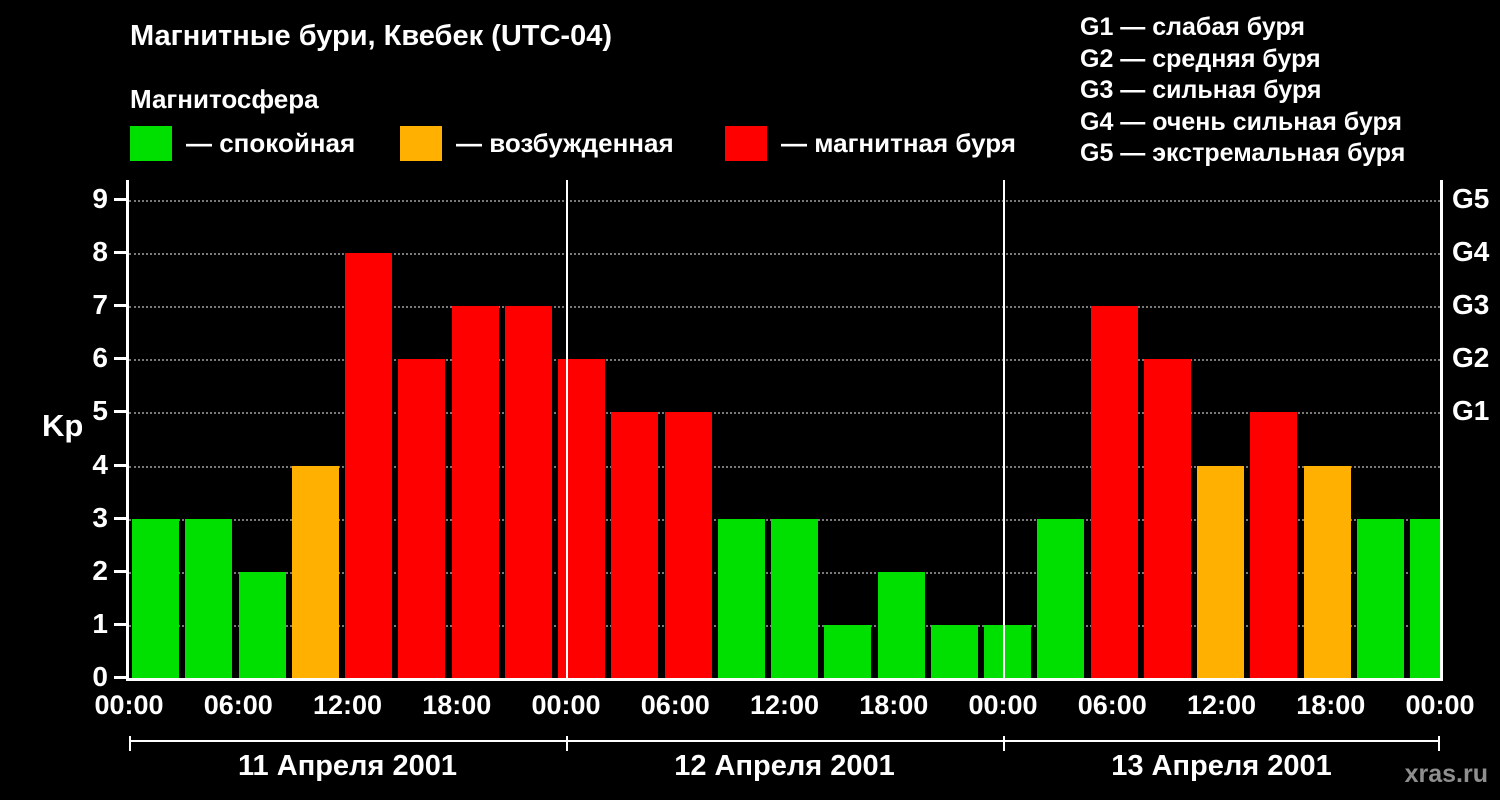 This screenshot has height=800, width=1500. What do you see at coordinates (100, 198) in the screenshot?
I see `y-axis-label-9: 9` at bounding box center [100, 198].